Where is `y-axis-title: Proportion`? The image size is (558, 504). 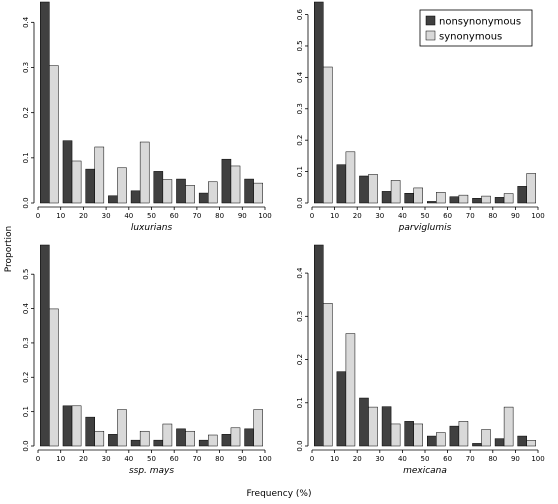 y-axis-title: Proportion is located at coordinates (9, 249).